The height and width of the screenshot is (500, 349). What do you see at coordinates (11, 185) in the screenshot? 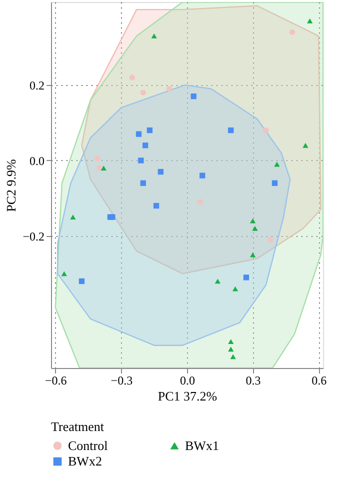
I see `y-axis-title: PC2 9.9%` at bounding box center [11, 185].